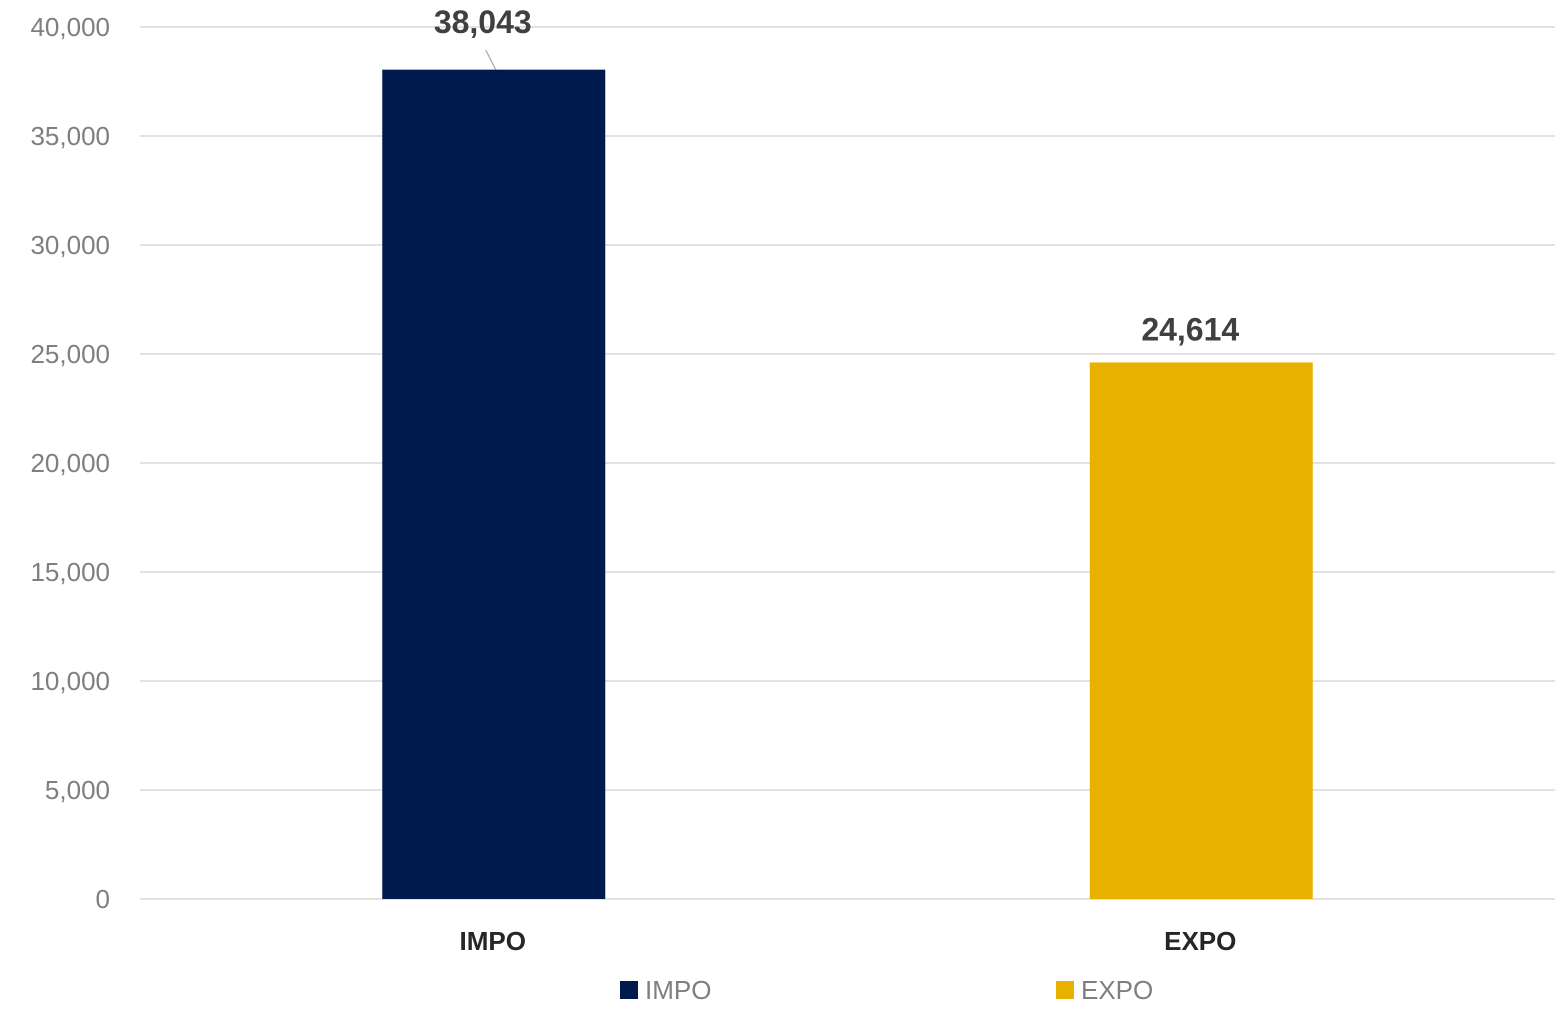 This screenshot has width=1563, height=1009. I want to click on x-axis-category-labels: IMPO EXPO, so click(848, 941).